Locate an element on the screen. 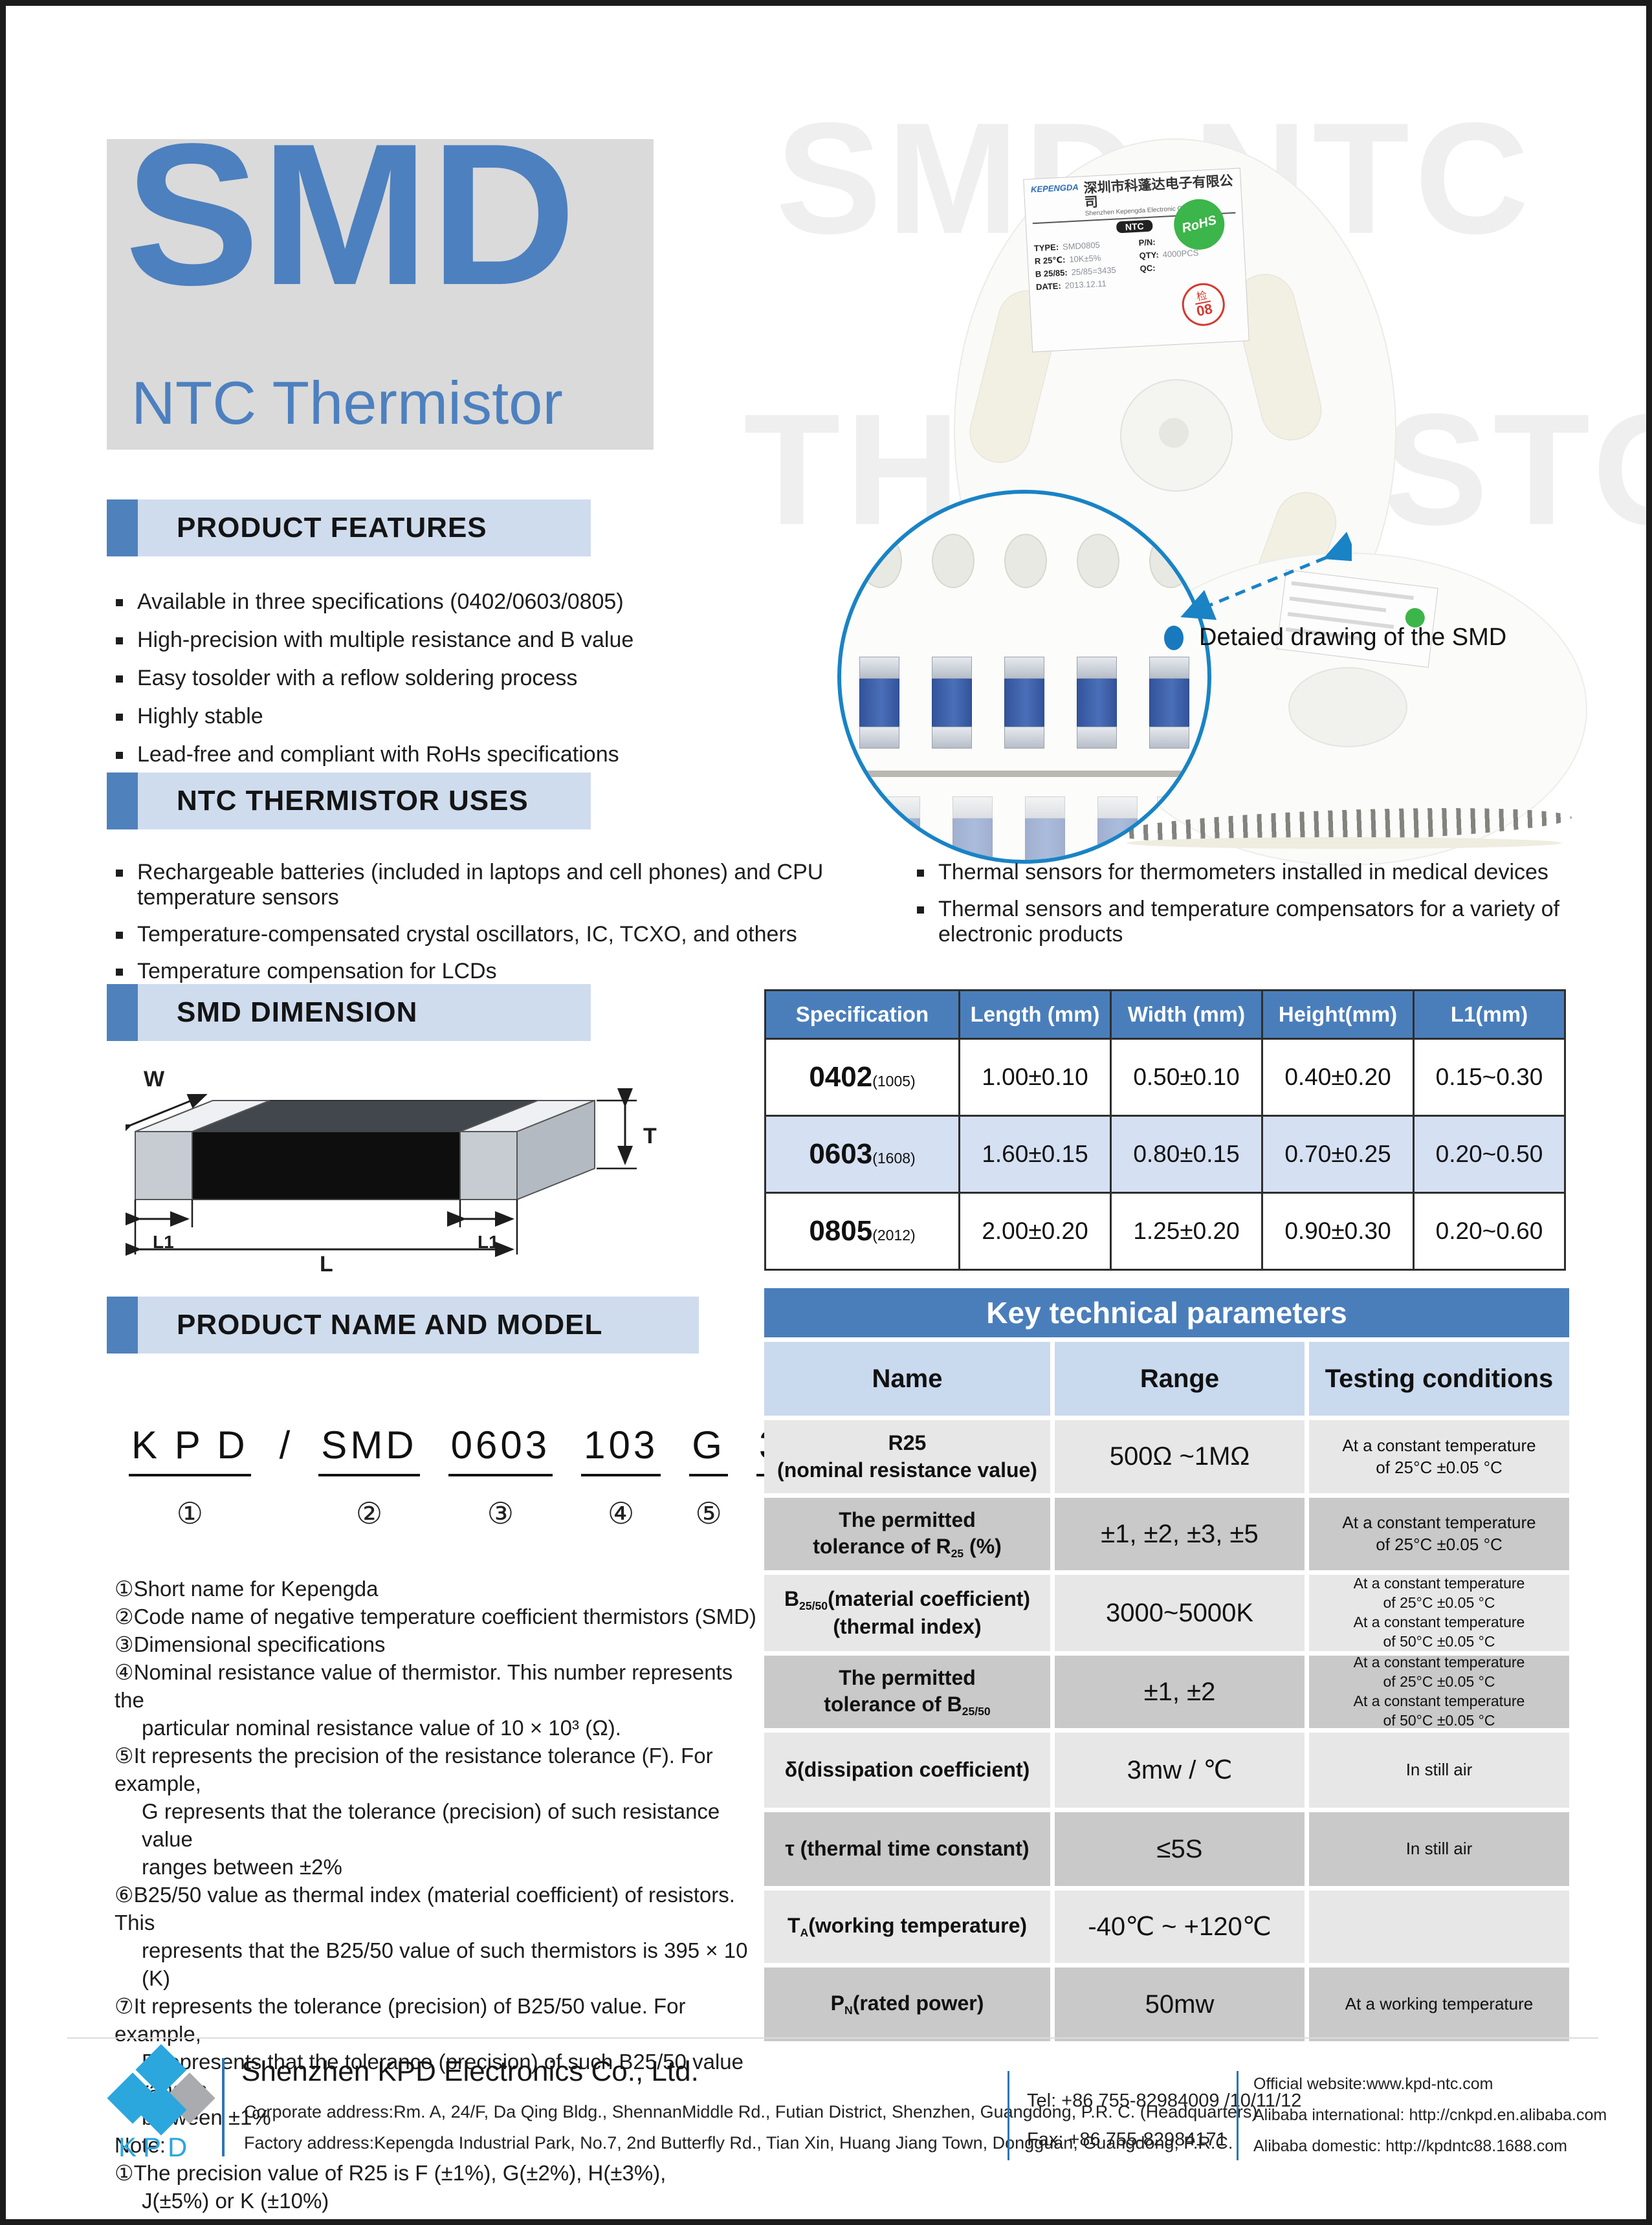 This screenshot has height=2225, width=1652. name-sub: 25/50 is located at coordinates (813, 1605).